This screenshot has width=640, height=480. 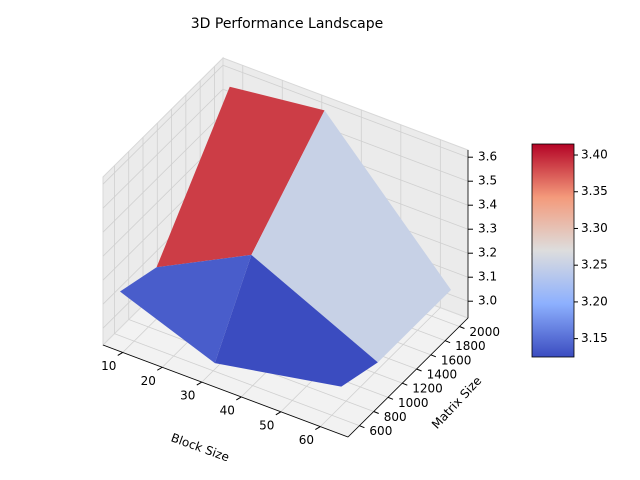 What do you see at coordinates (594, 191) in the screenshot?
I see `colorbar-tick-label: 3.35` at bounding box center [594, 191].